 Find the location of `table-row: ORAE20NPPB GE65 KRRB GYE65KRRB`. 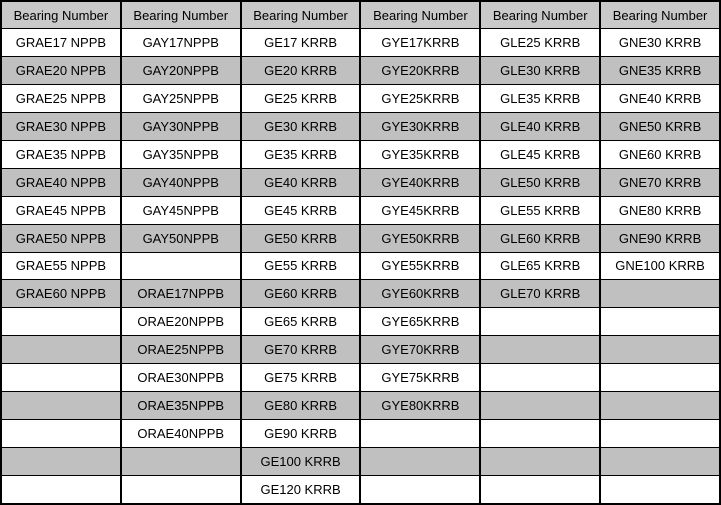

table-row: ORAE20NPPB GE65 KRRB GYE65KRRB is located at coordinates (360, 322).